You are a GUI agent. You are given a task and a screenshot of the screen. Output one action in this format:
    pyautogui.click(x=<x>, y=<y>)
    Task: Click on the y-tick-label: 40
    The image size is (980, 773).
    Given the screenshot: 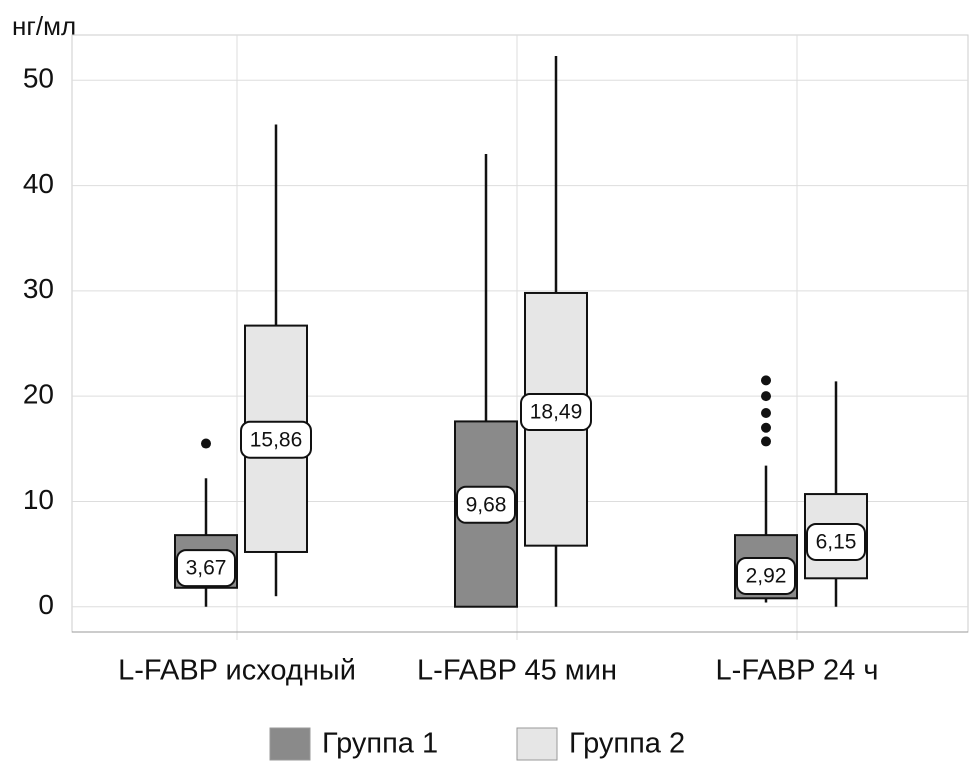 What is the action you would take?
    pyautogui.click(x=38, y=183)
    